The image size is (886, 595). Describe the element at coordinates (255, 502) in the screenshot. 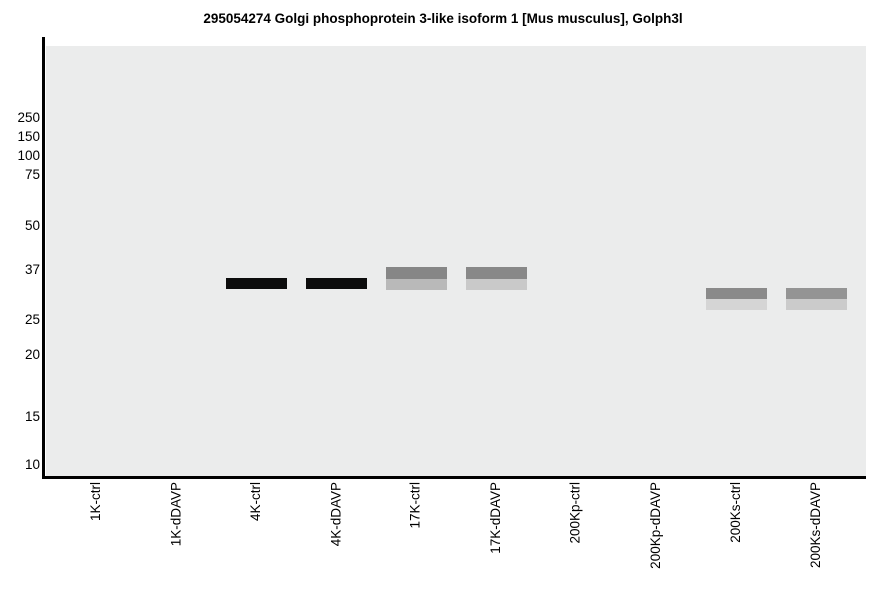

I see `lane-label: 4K-ctrl` at that location.